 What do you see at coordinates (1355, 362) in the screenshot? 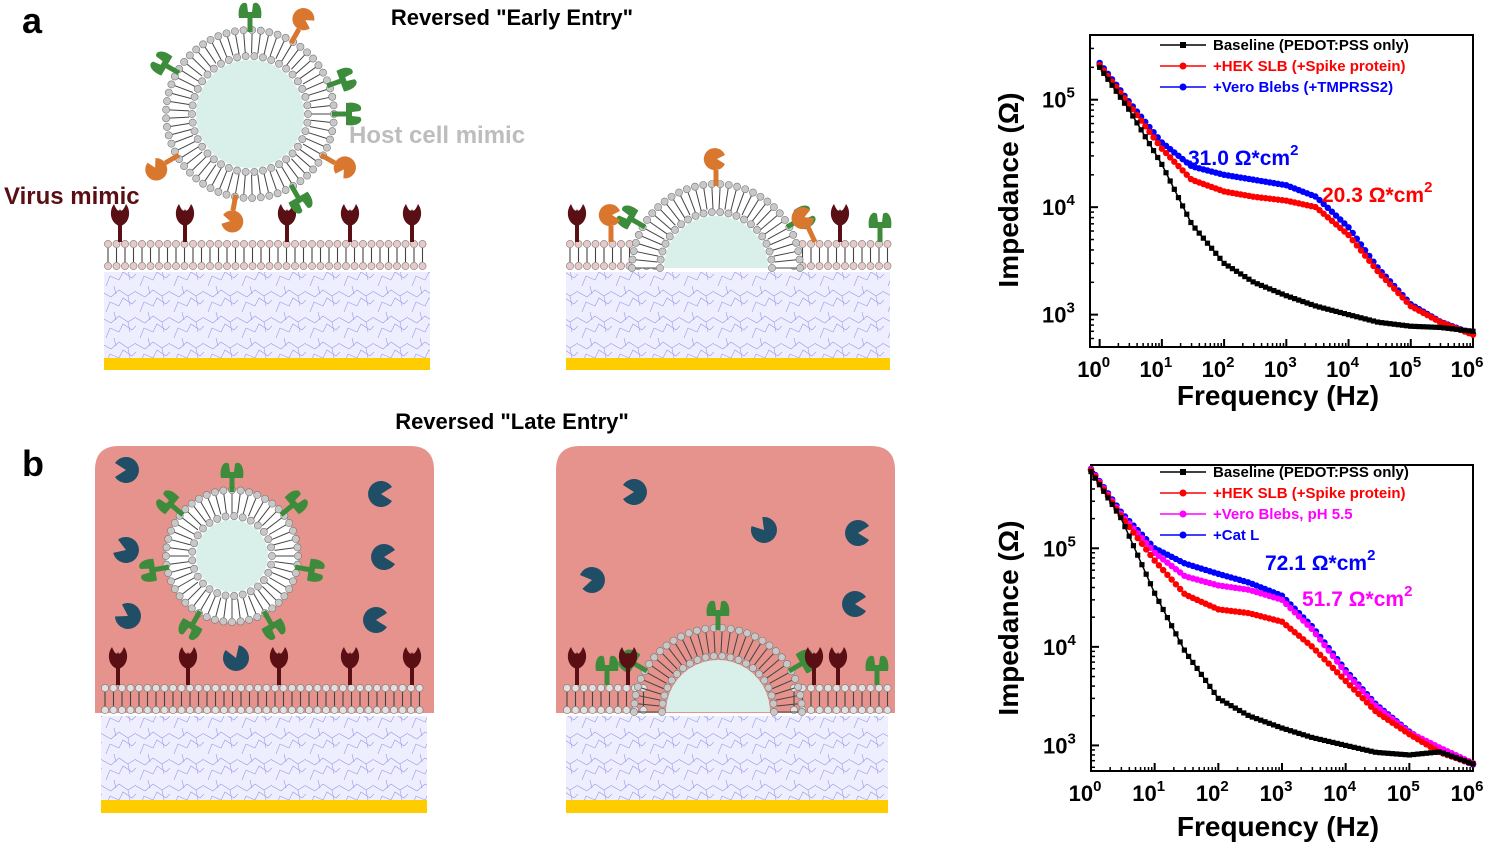
I see `x-tick-exponent: 4` at bounding box center [1355, 362].